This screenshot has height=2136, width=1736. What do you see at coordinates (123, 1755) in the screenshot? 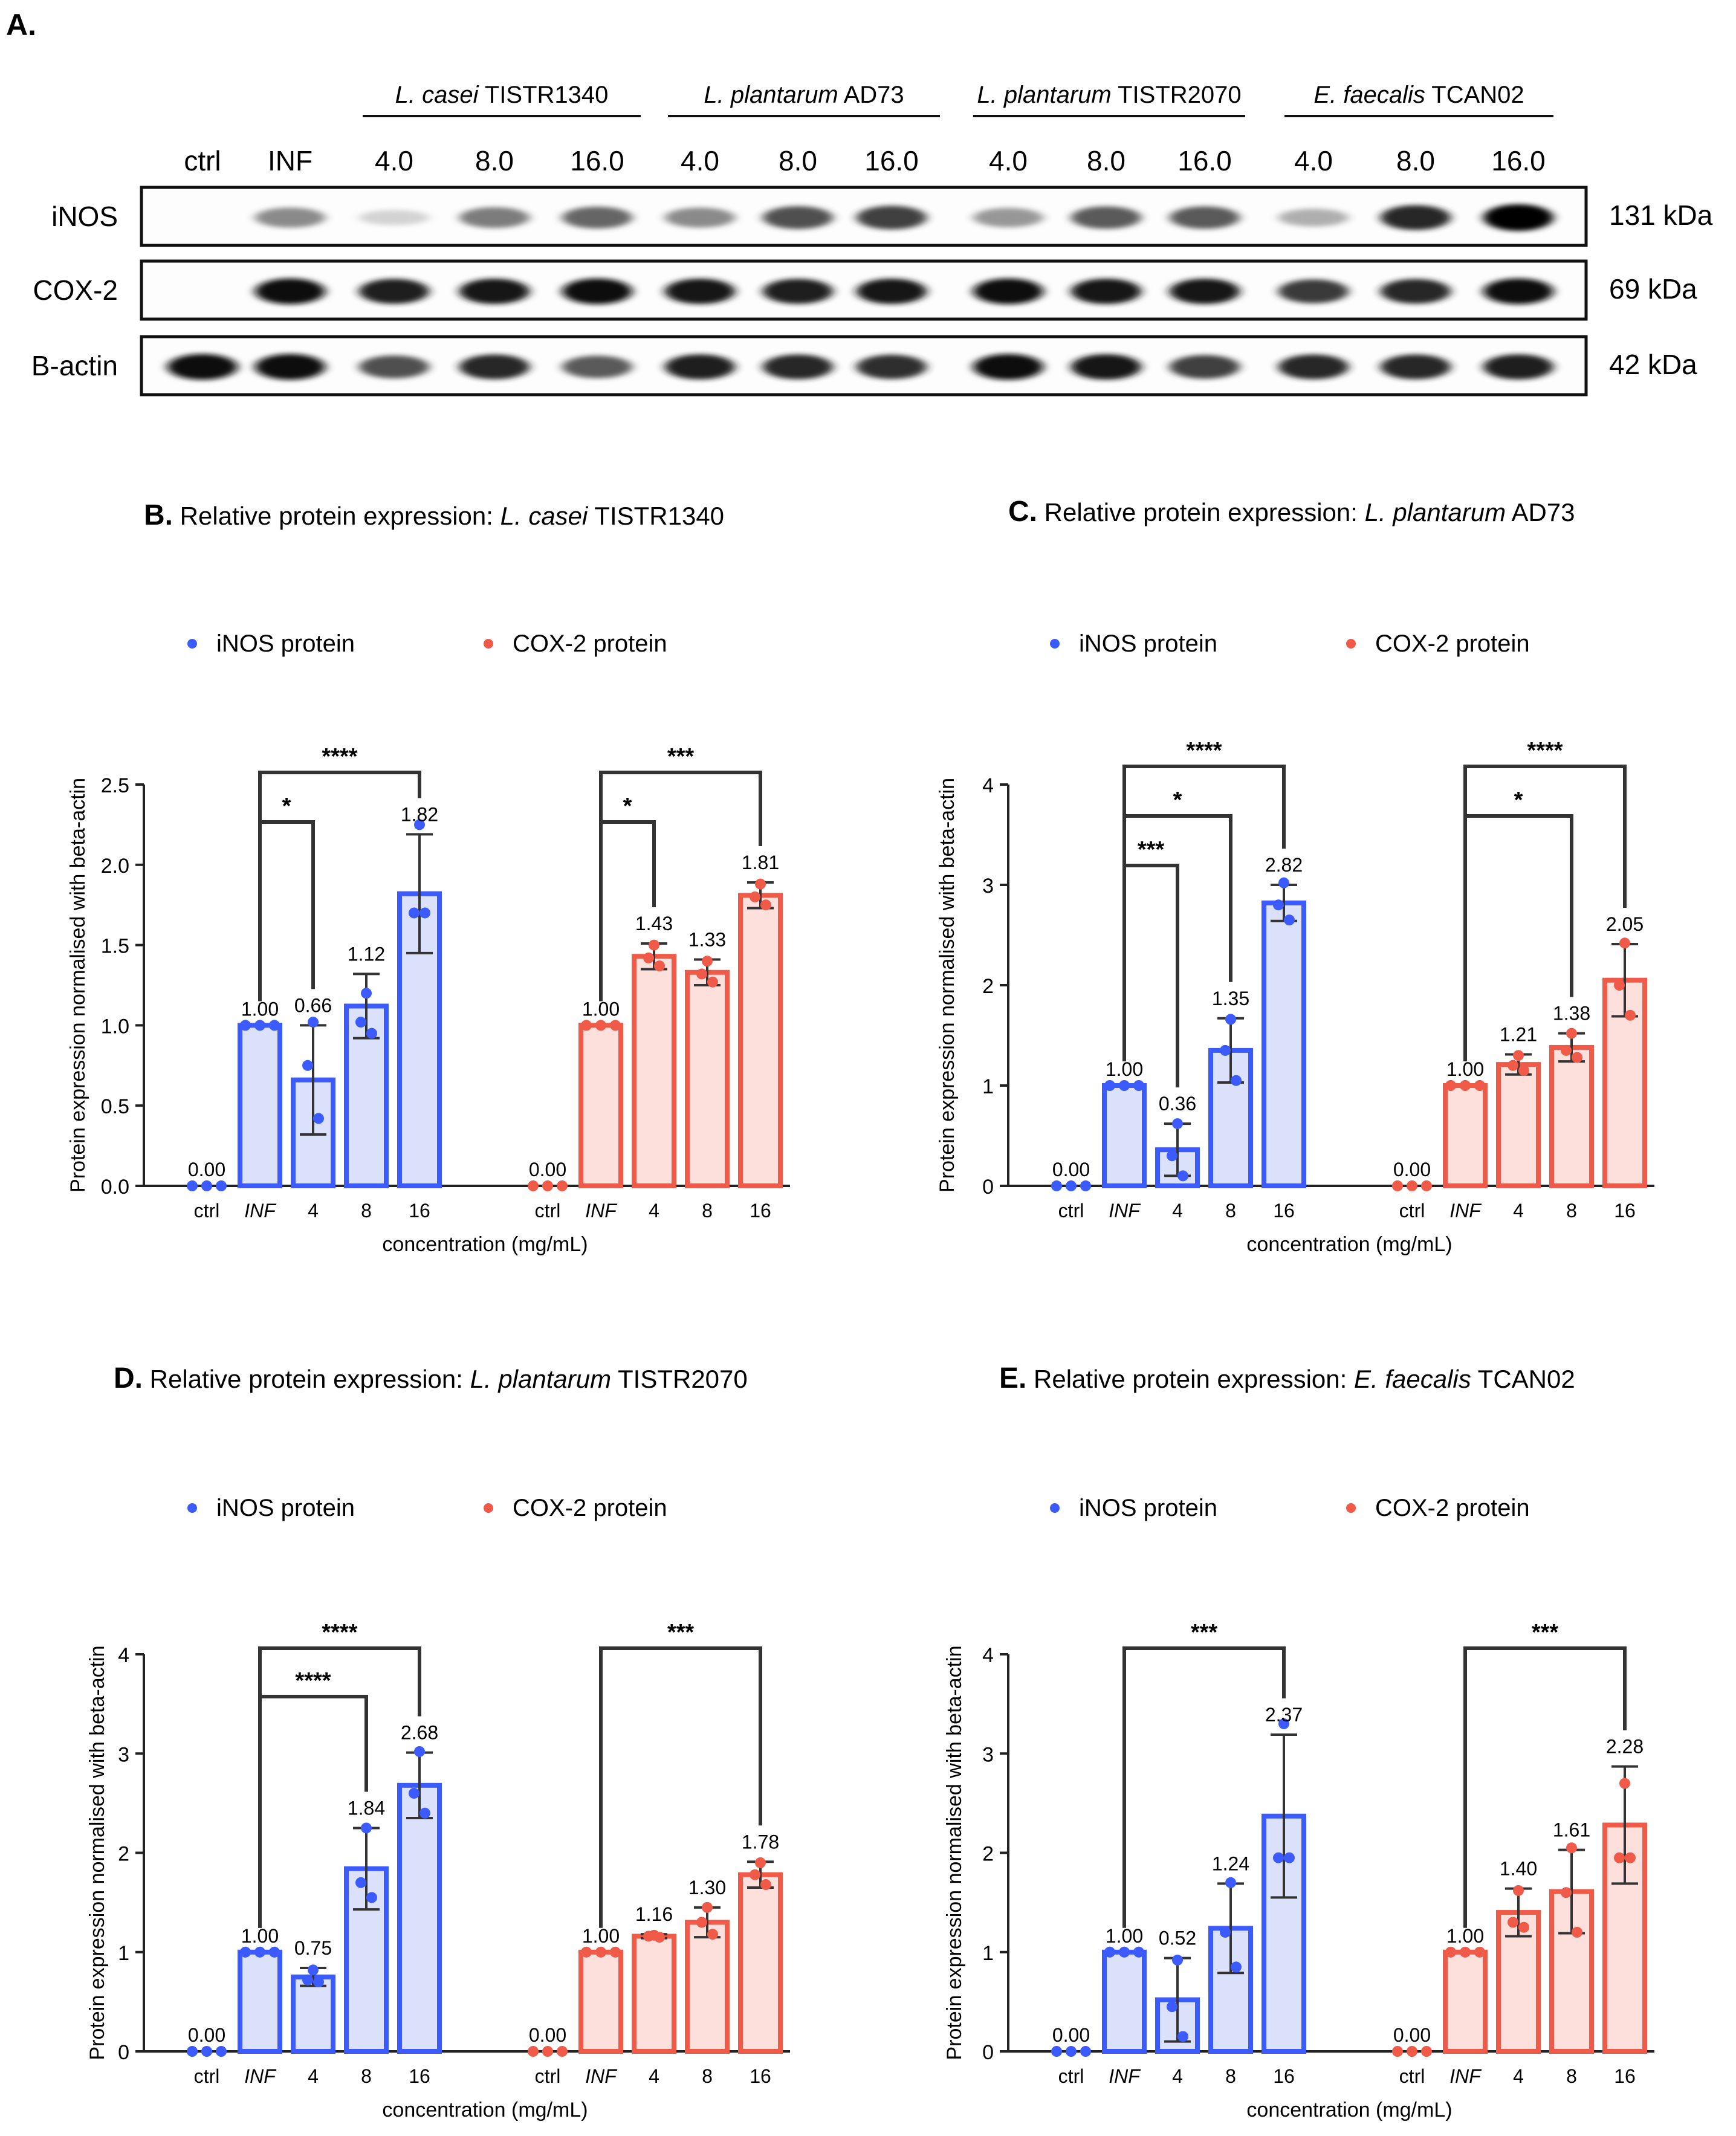
I see `y-tick-label: 3` at bounding box center [123, 1755].